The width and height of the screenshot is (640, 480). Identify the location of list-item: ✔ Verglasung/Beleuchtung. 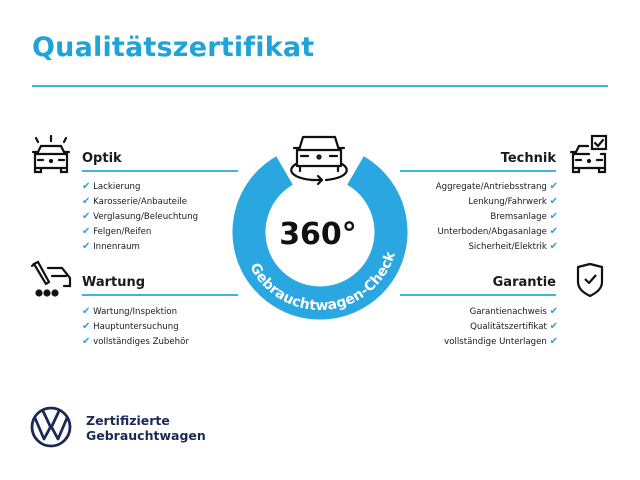
(140, 216).